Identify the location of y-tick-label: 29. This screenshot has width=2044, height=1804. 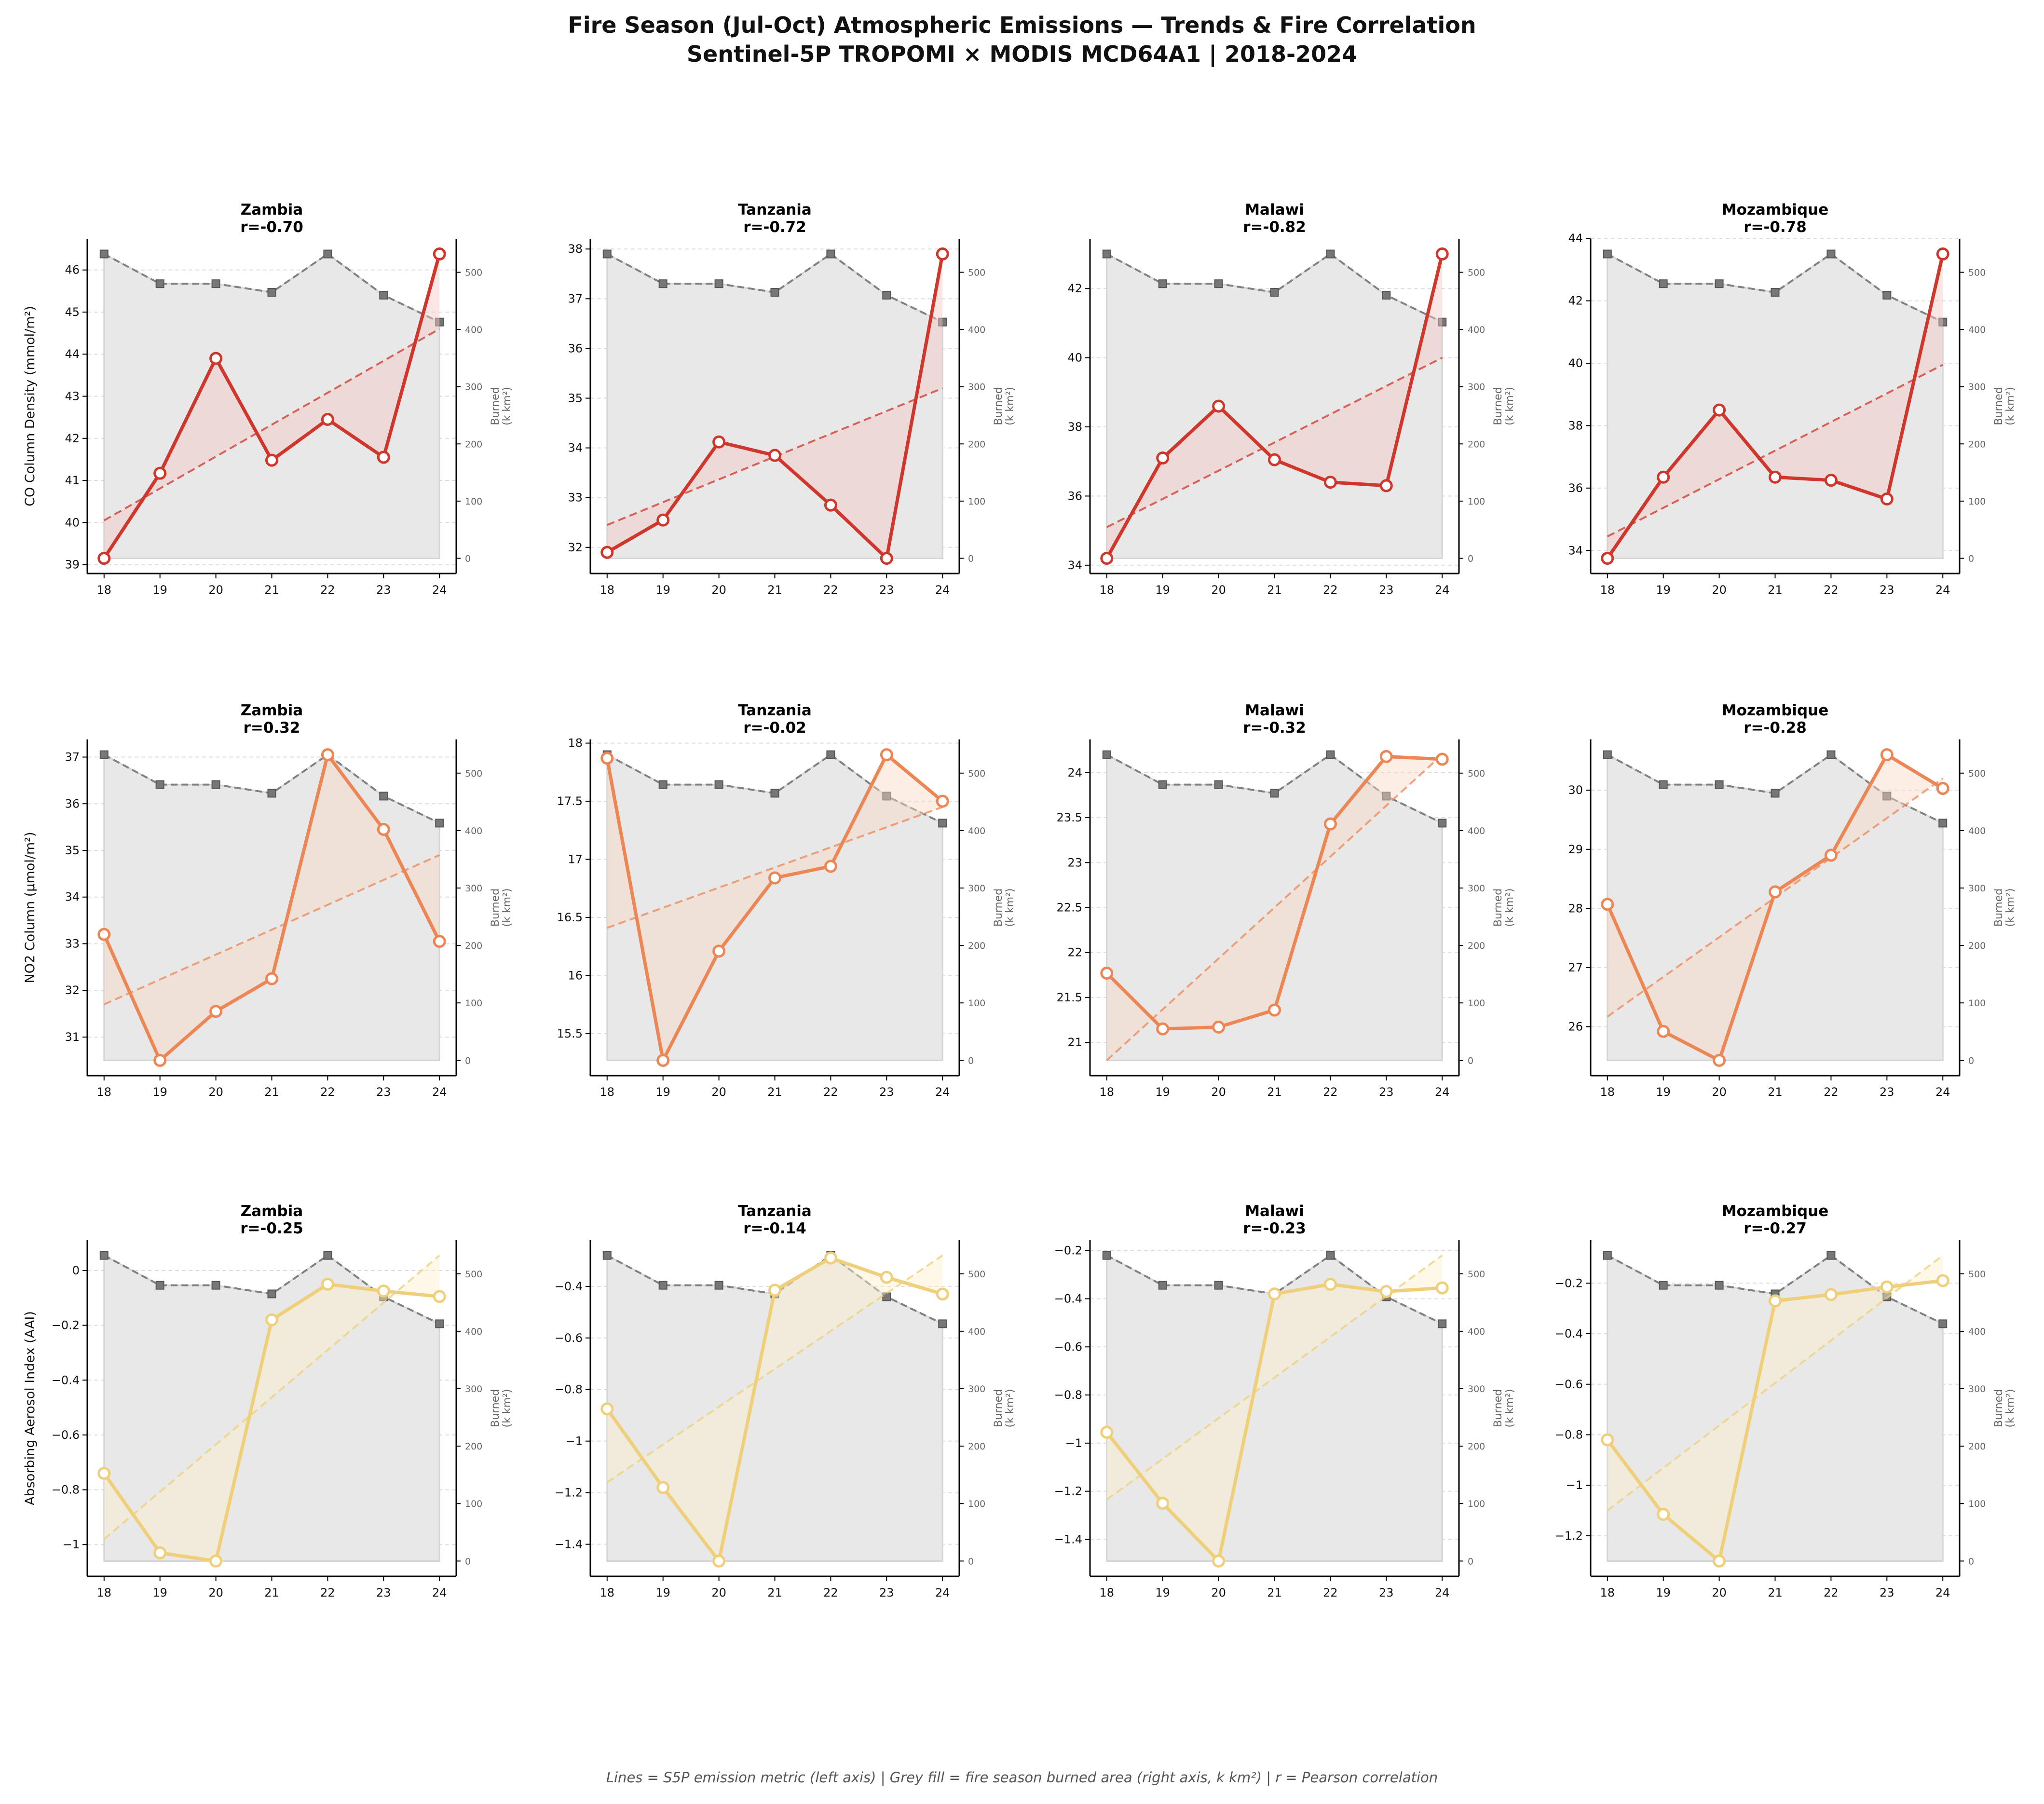
(1575, 849).